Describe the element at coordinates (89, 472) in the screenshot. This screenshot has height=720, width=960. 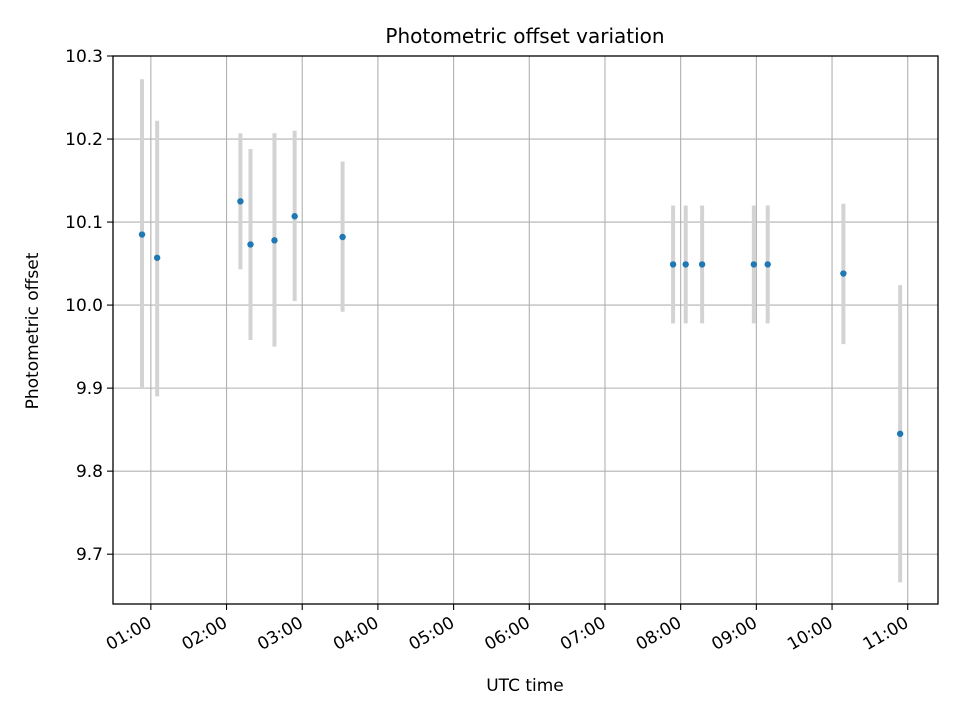
I see `y-tick-label: 9.8` at that location.